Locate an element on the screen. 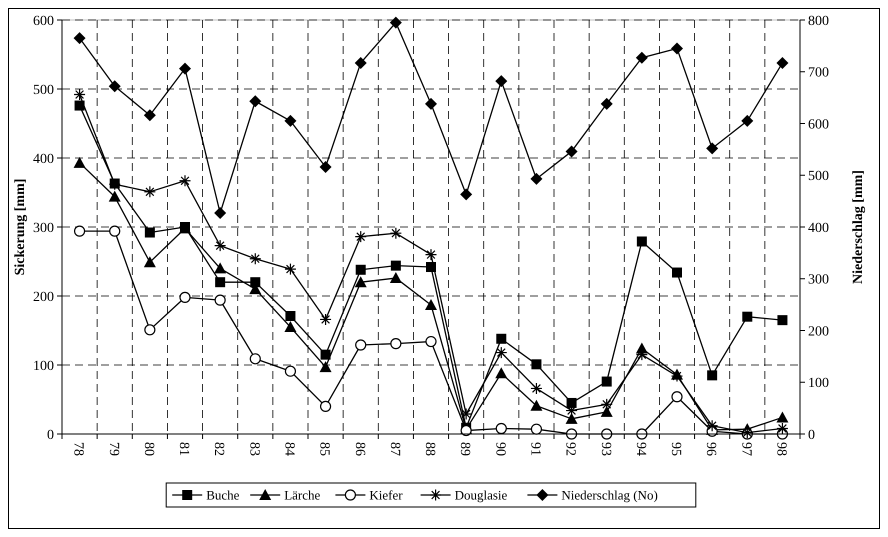 This screenshot has height=537, width=888. y2-tick-label: 0 is located at coordinates (811, 435).